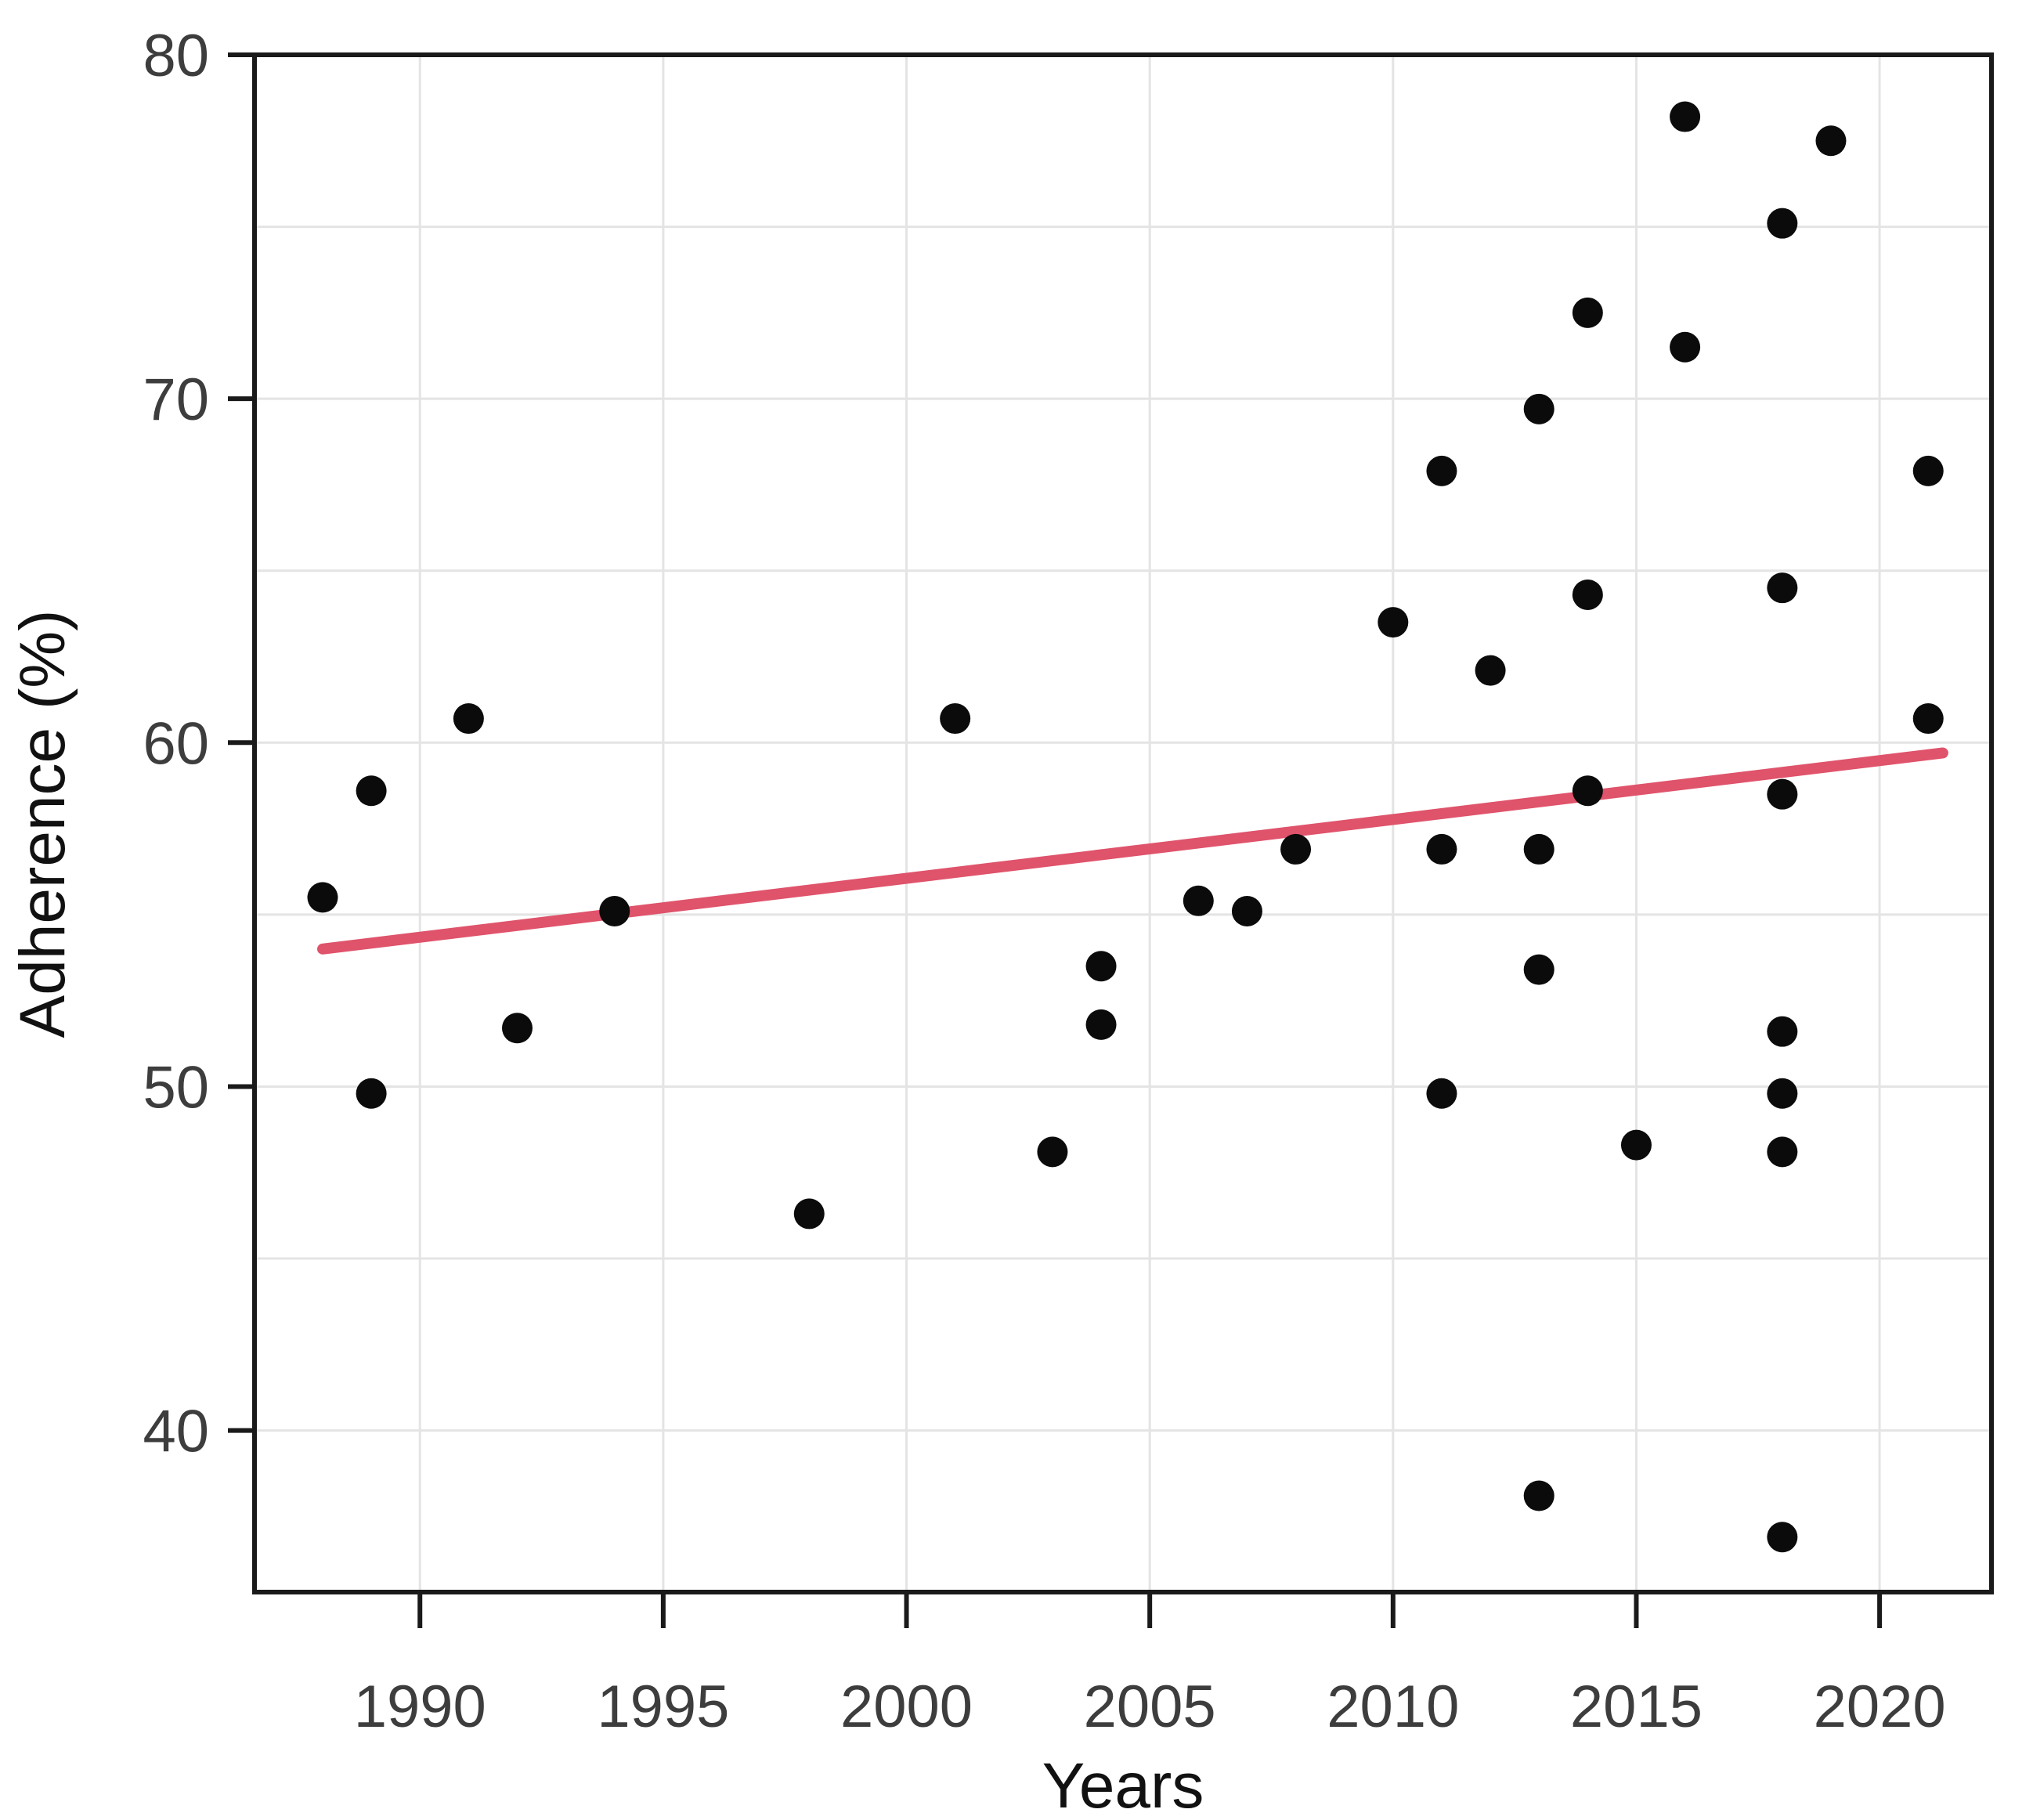 This screenshot has width=2033, height=1820. What do you see at coordinates (906, 1707) in the screenshot?
I see `x-tick-label: 2000` at bounding box center [906, 1707].